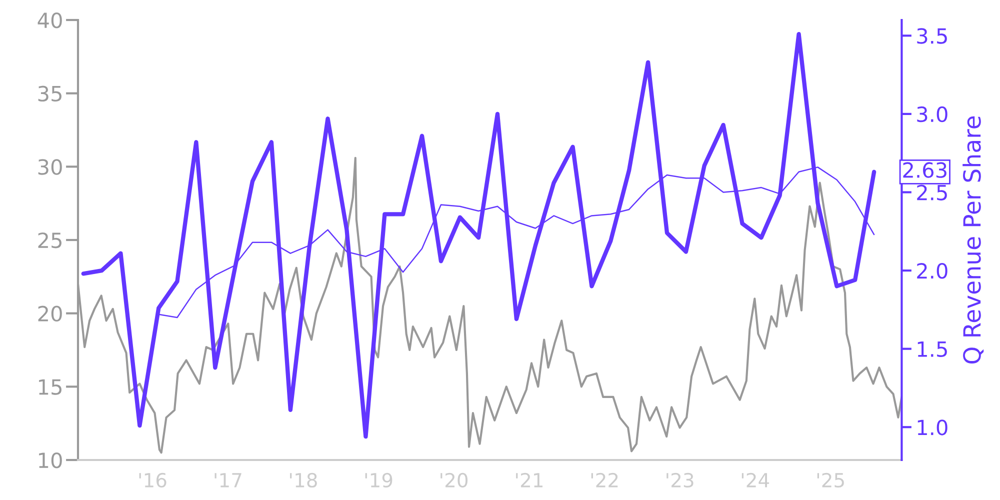 The image size is (1000, 500). I want to click on y-tick-label: 35, so click(50, 94).